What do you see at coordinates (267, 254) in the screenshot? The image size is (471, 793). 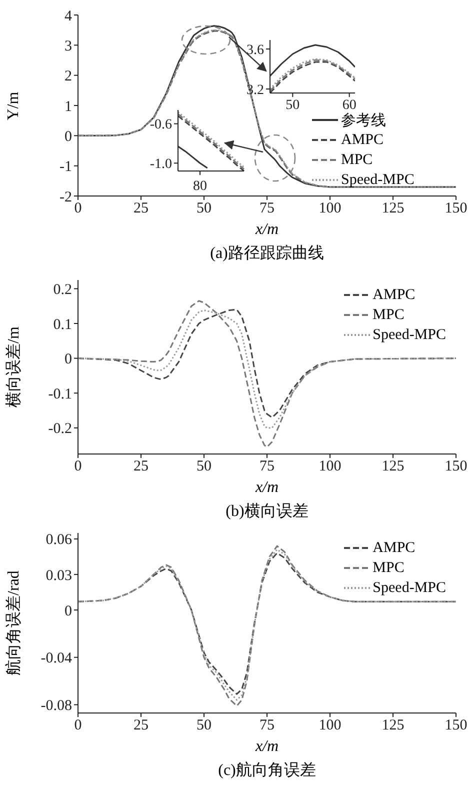 I see `text: (a)路径跟踪曲线` at bounding box center [267, 254].